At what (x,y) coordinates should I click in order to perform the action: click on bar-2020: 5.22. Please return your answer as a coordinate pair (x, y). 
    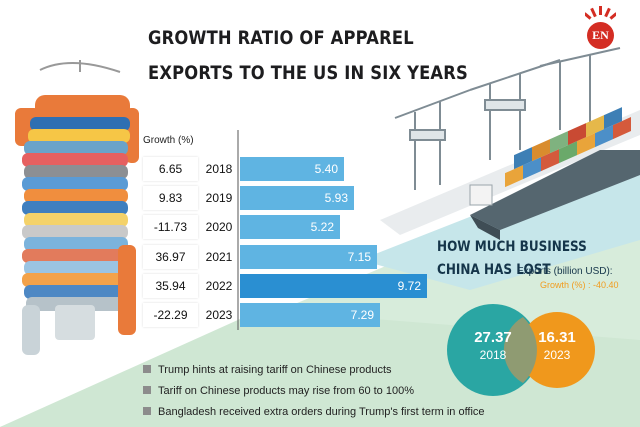
    Looking at the image, I should click on (290, 227).